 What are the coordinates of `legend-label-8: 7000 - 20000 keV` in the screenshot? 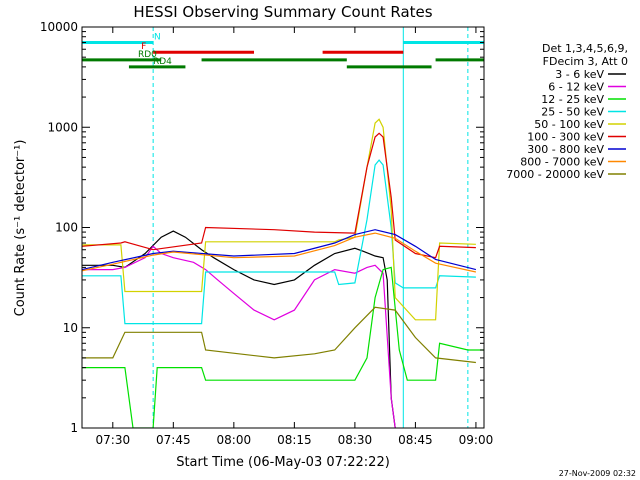 It's located at (555, 174).